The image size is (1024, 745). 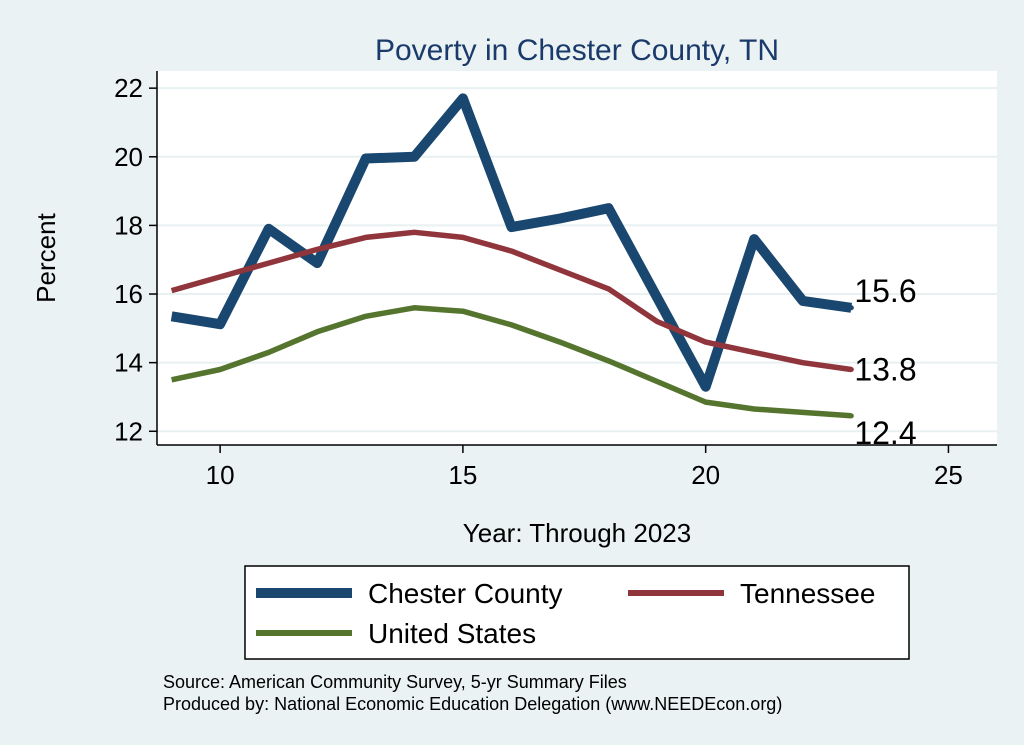 I want to click on series-end-point-tennessee, so click(x=851, y=370).